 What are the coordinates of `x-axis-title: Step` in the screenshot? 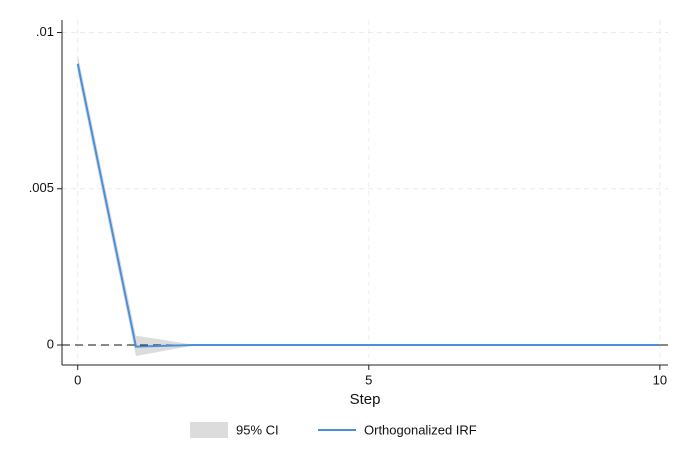 It's located at (365, 399).